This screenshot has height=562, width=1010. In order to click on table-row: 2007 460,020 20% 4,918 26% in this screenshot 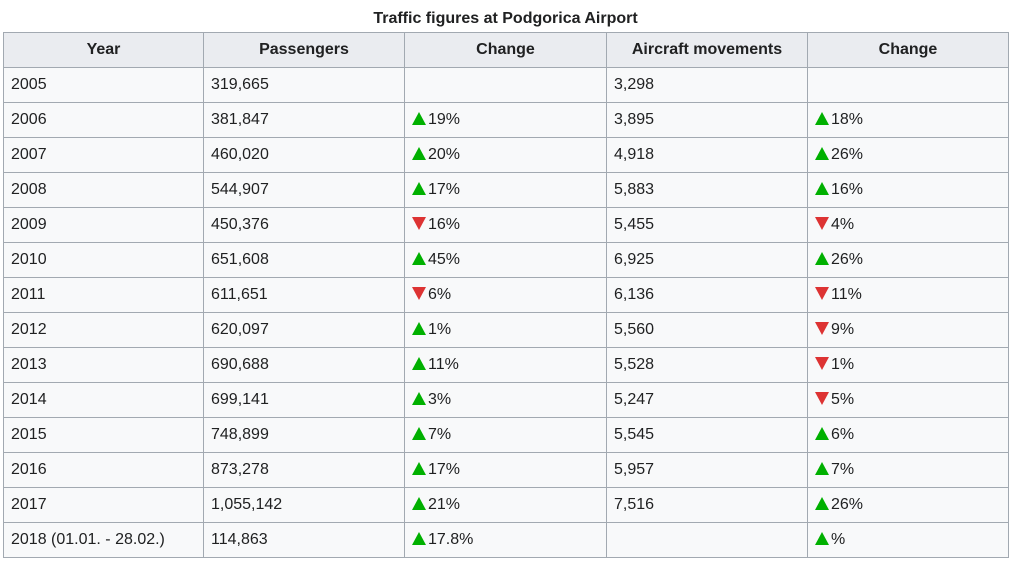, I will do `click(506, 155)`.